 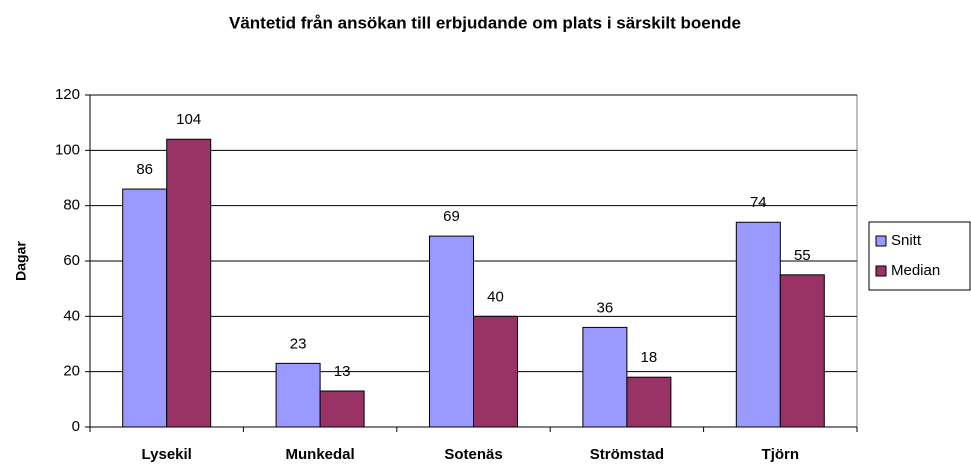 What do you see at coordinates (451, 216) in the screenshot?
I see `data-label: 69` at bounding box center [451, 216].